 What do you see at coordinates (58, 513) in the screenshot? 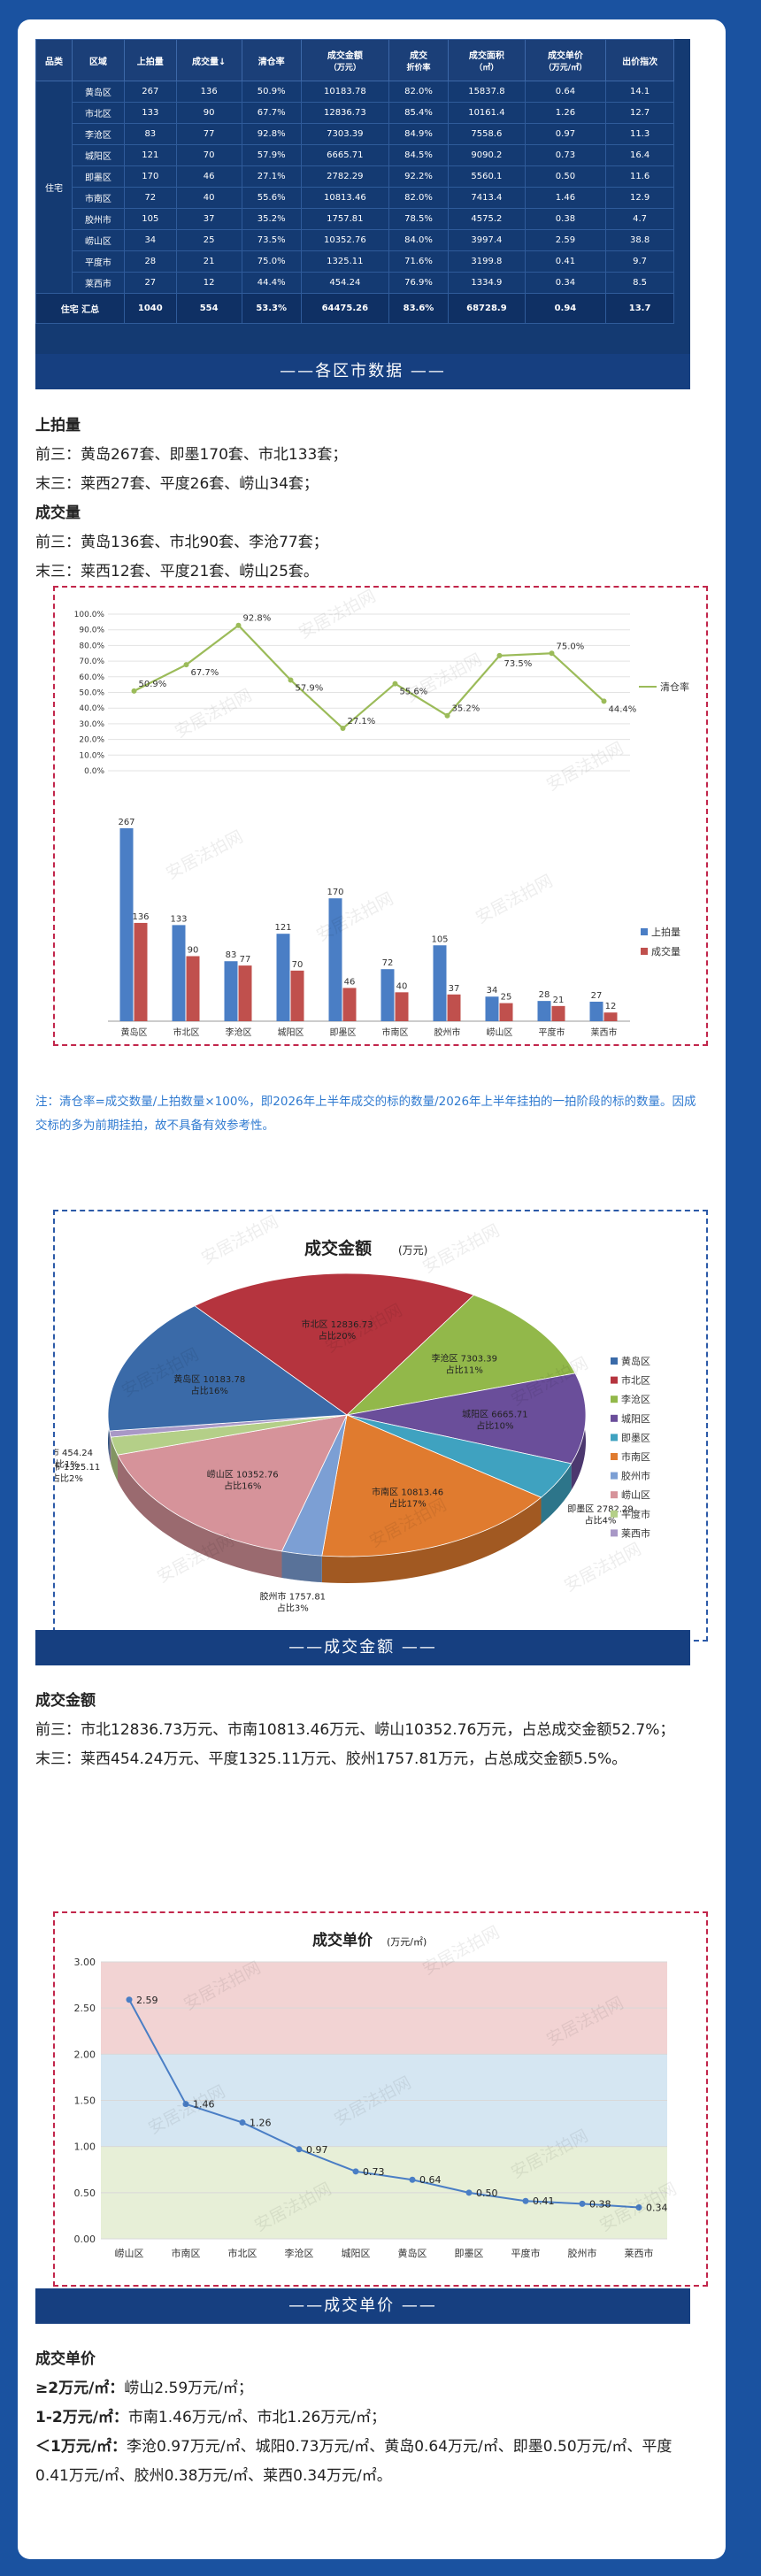
I see `heading-deals: 成交量` at bounding box center [58, 513].